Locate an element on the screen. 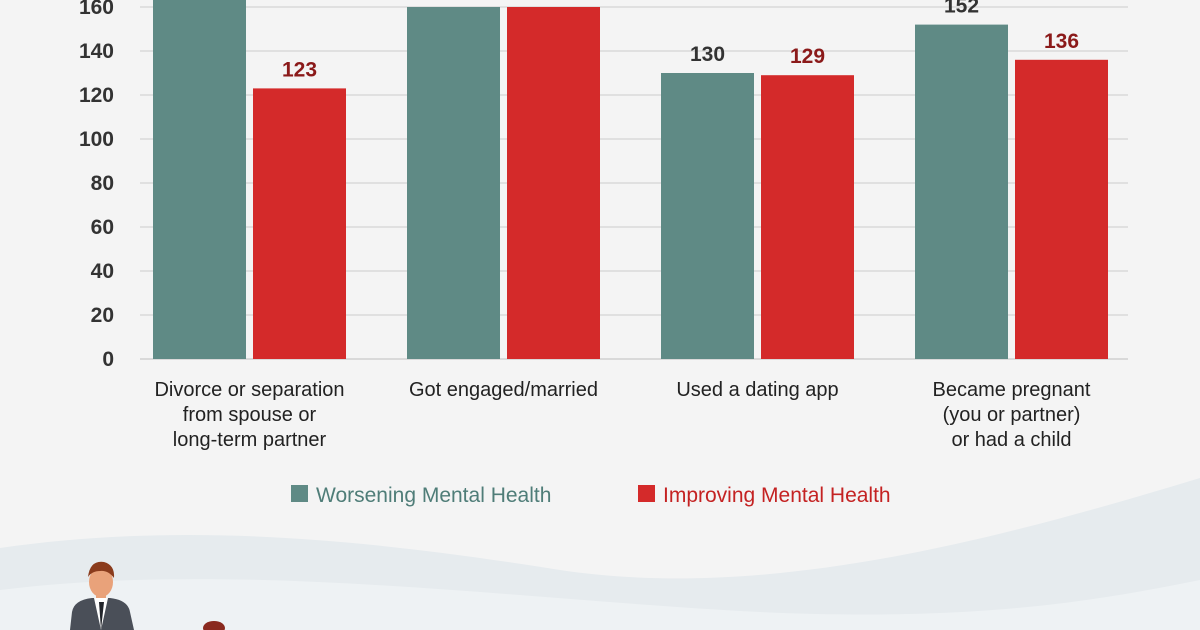  y-tick-label: 80 is located at coordinates (102, 183).